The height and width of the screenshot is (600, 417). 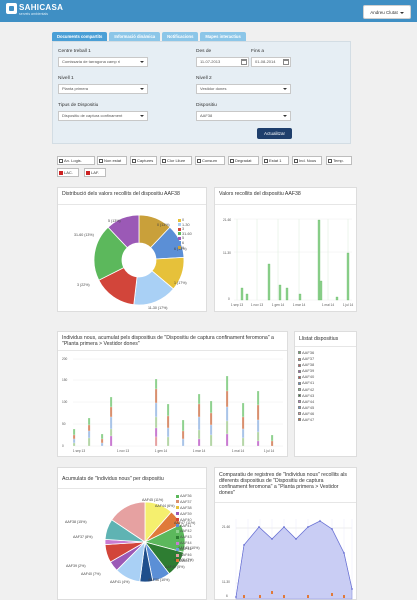 I want to click on pie2-legend-item: AAF41, so click(x=184, y=527).